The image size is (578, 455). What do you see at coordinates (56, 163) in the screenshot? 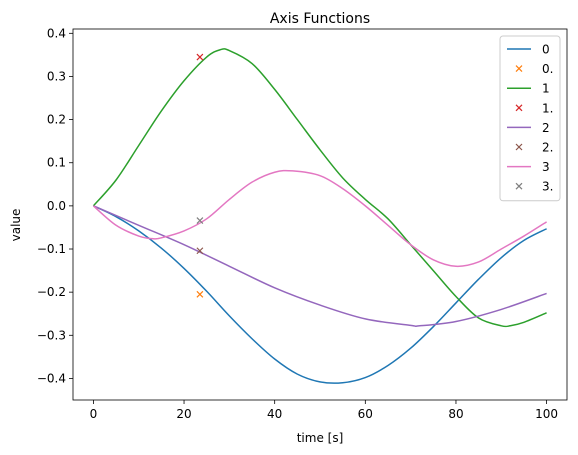
I see `y-tick-label: 0.1` at bounding box center [56, 163].